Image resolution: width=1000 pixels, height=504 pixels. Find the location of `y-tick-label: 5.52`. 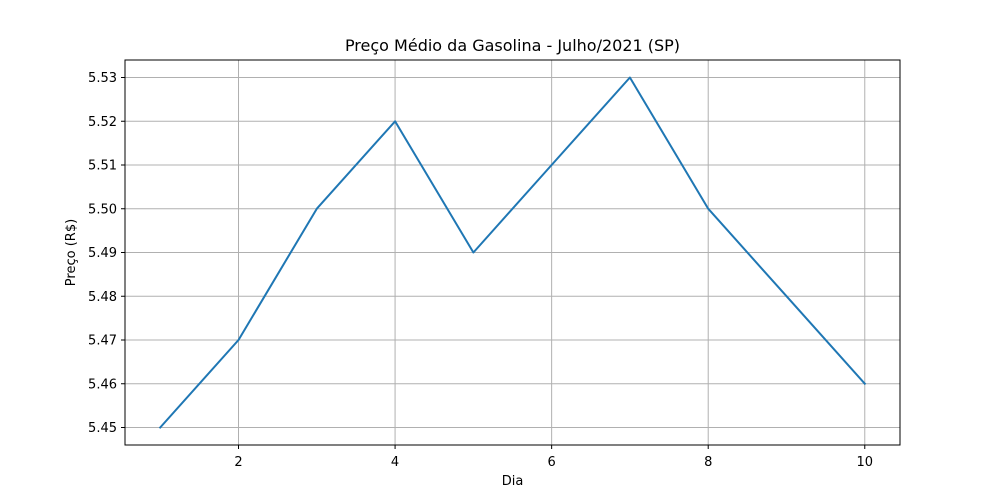

y-tick-label: 5.52 is located at coordinates (102, 122).